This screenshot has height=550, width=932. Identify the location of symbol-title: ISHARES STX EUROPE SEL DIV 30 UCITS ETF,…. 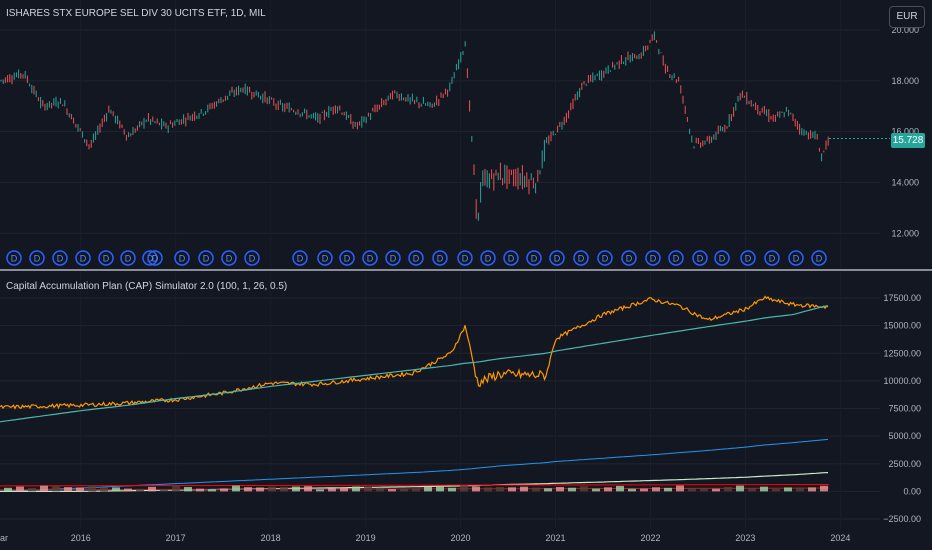
(136, 13).